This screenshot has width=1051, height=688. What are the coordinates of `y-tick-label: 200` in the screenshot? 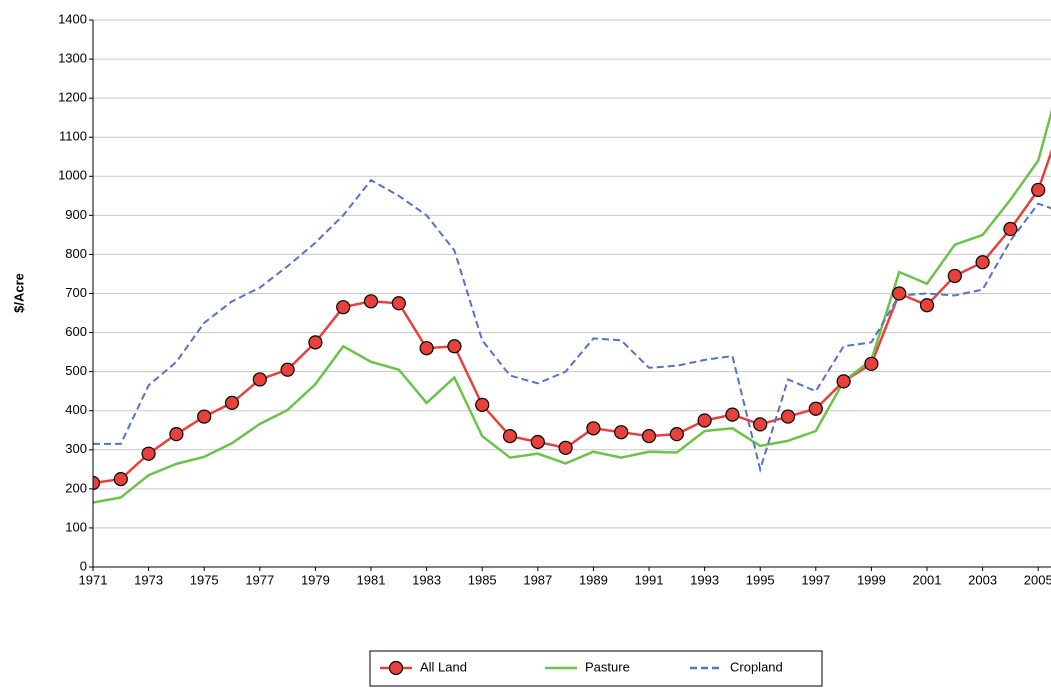 It's located at (76, 487).